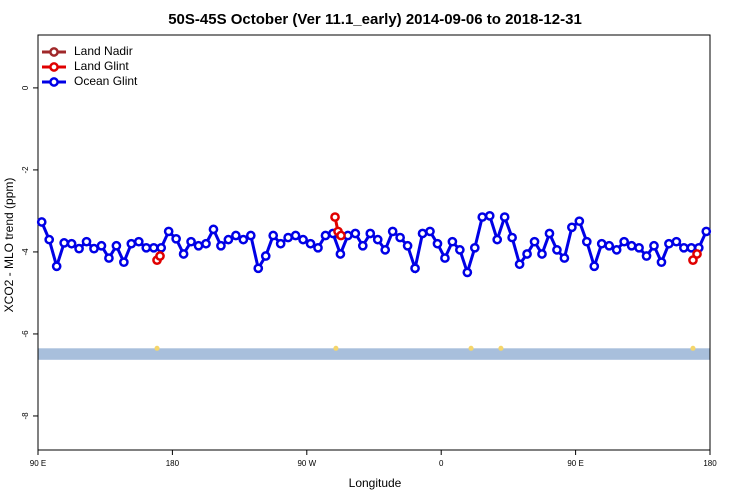  What do you see at coordinates (441, 463) in the screenshot?
I see `x-tick-label: 0` at bounding box center [441, 463].